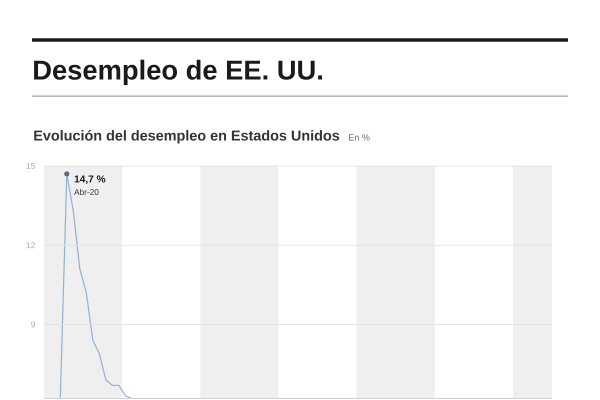 This screenshot has height=400, width=600. What do you see at coordinates (30, 245) in the screenshot?
I see `y-tick-label: 12` at bounding box center [30, 245].